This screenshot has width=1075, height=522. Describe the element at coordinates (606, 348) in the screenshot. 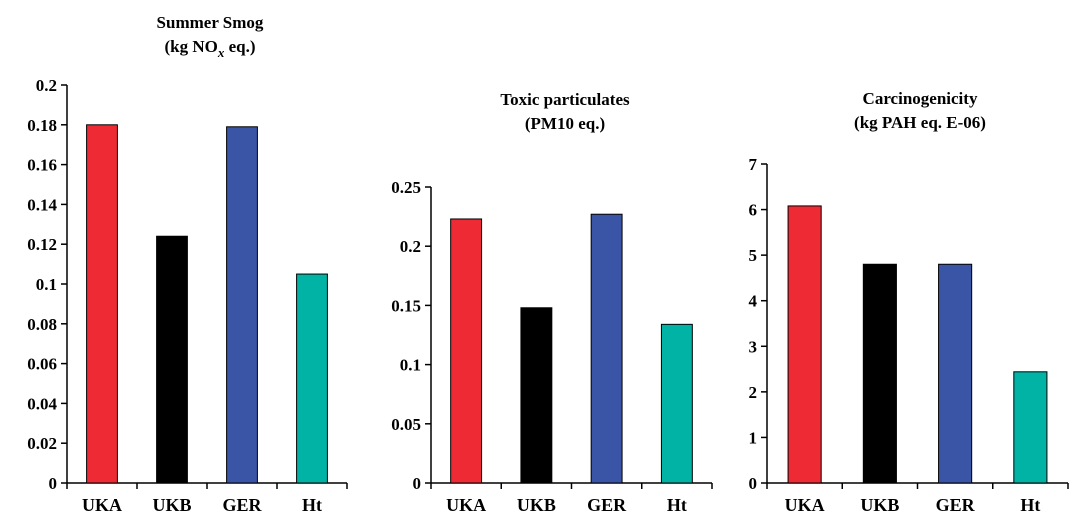

I see `toxic-particulates-bar-ger` at that location.